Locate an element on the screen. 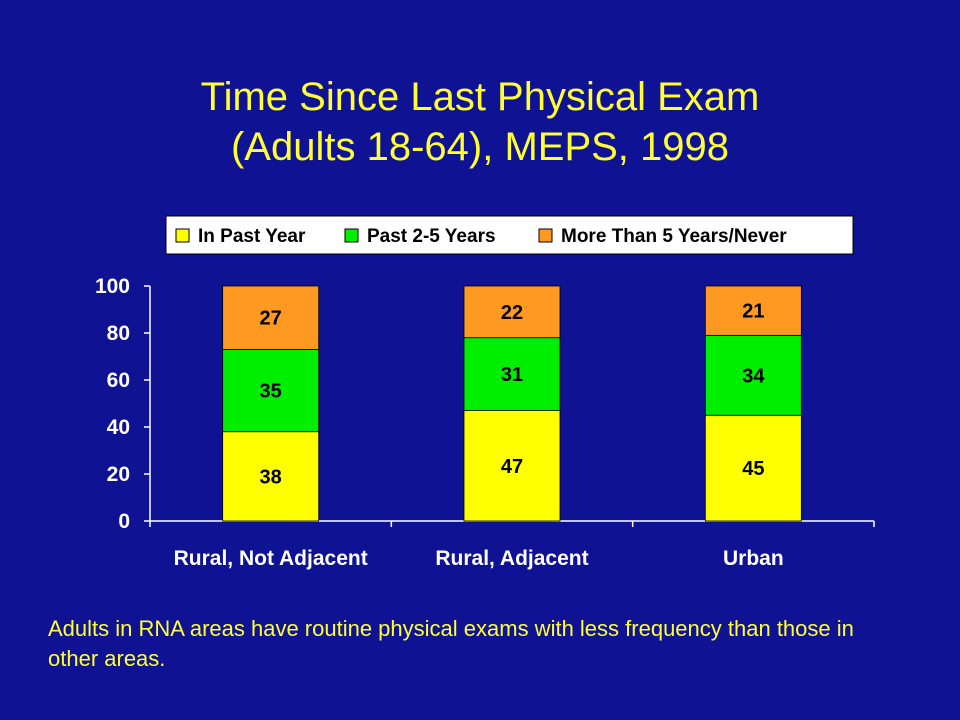 This screenshot has width=960, height=720. y-tick-label: 100 is located at coordinates (112, 286).